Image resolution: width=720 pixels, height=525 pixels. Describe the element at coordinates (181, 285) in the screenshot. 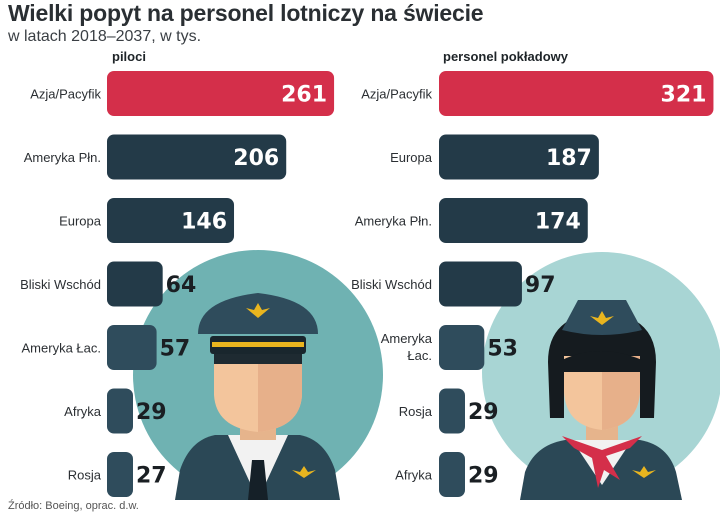

I see `pilots-value-label-3: 64` at that location.